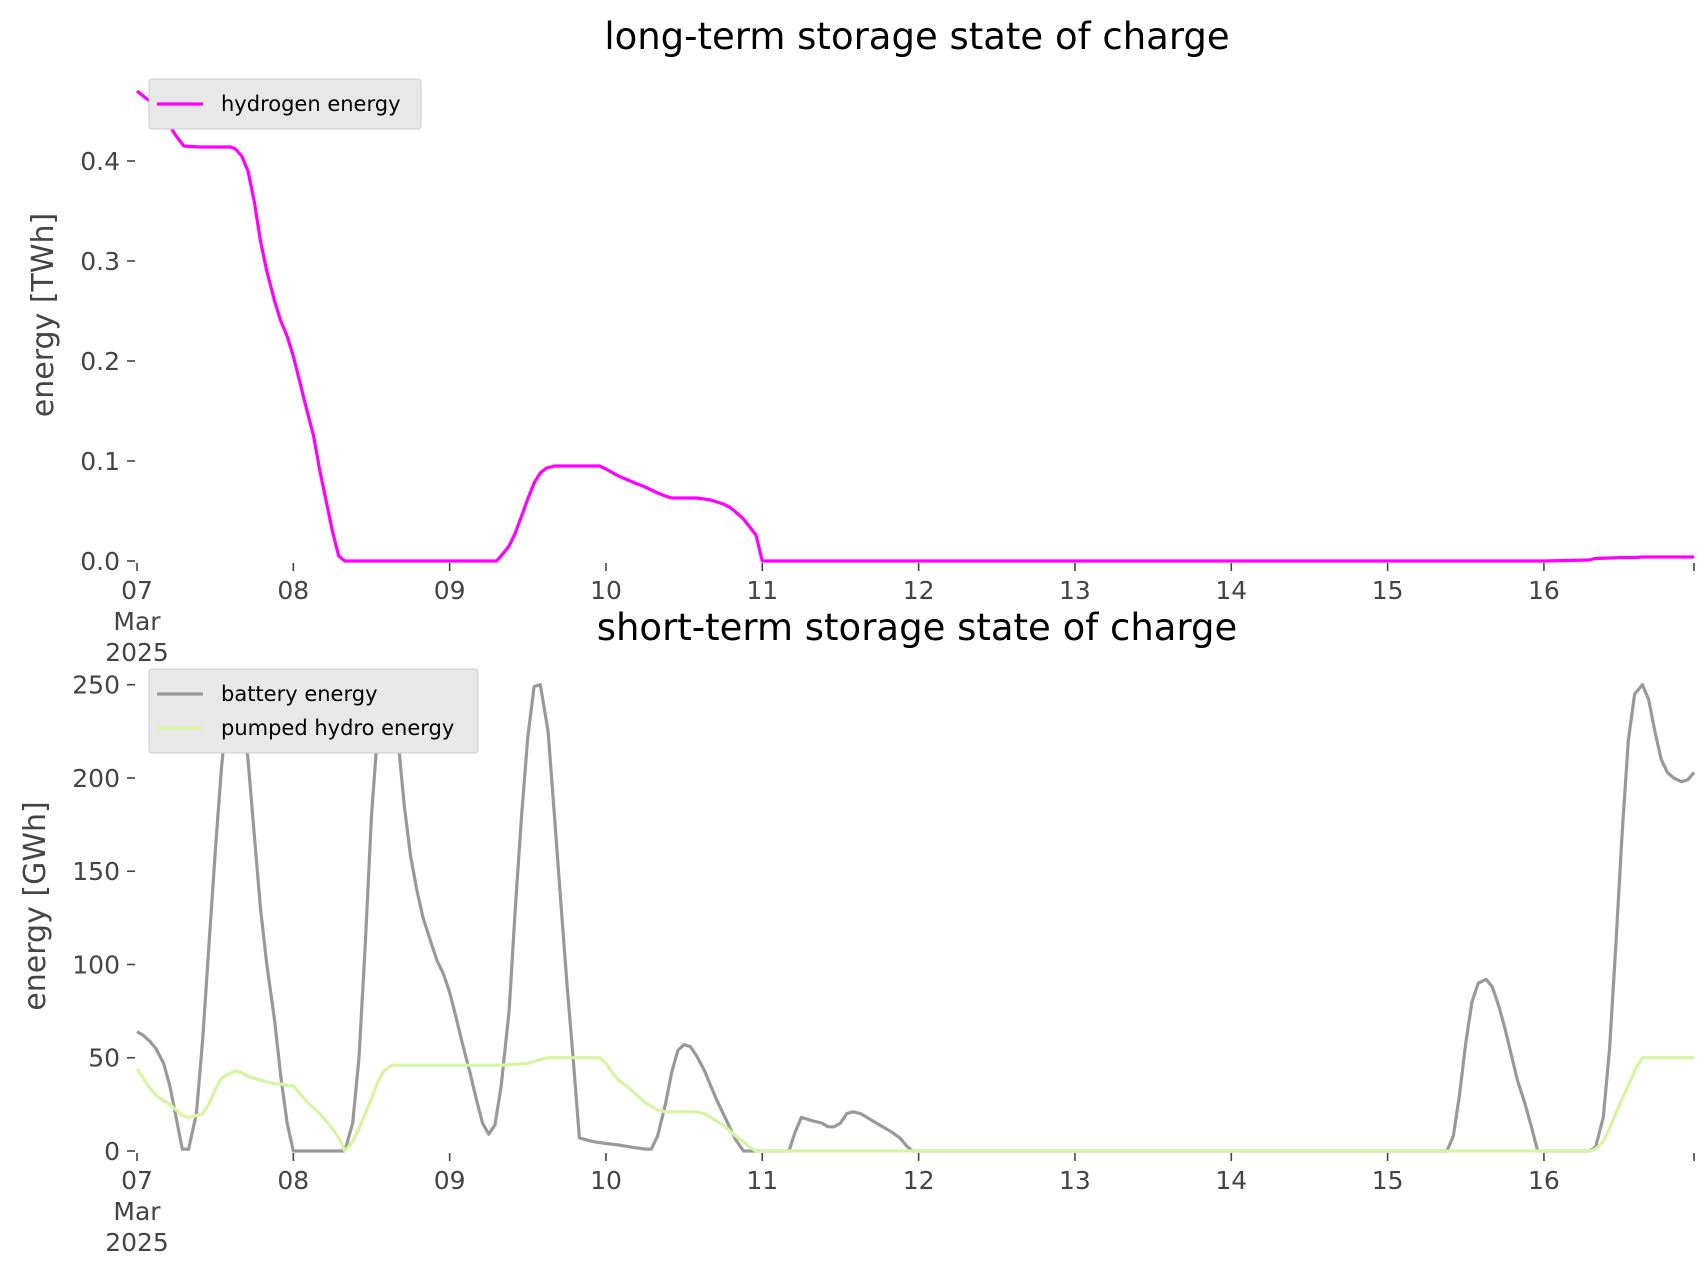  What do you see at coordinates (293, 590) in the screenshot?
I see `long-term-x-tick-label: 08` at bounding box center [293, 590].